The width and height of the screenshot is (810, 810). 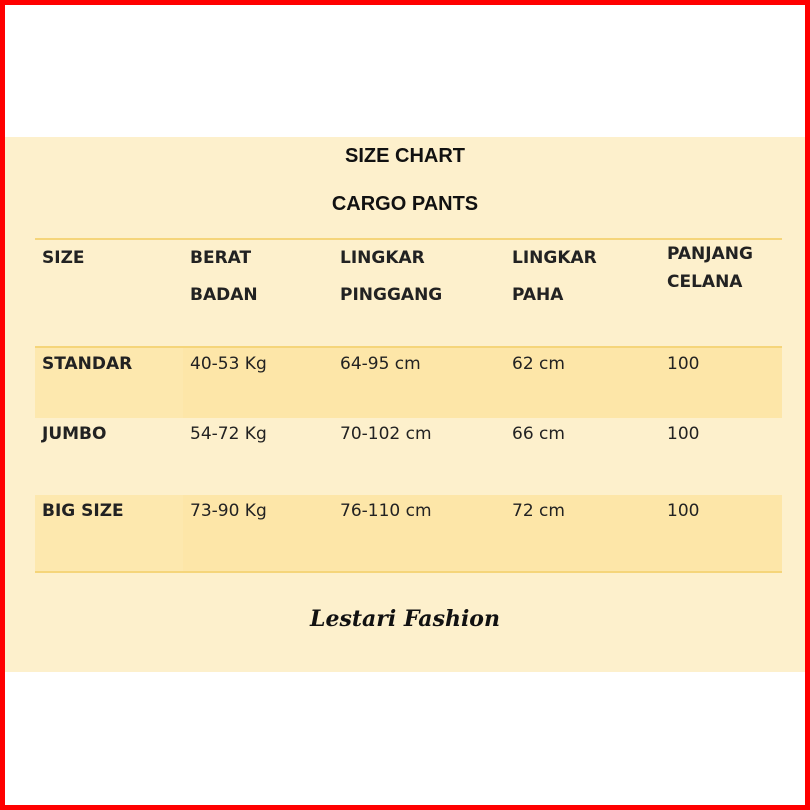 What do you see at coordinates (408, 456) in the screenshot?
I see `table-row: JUMBO 54-72 Kg 70-102 cm 66 cm 100` at bounding box center [408, 456].